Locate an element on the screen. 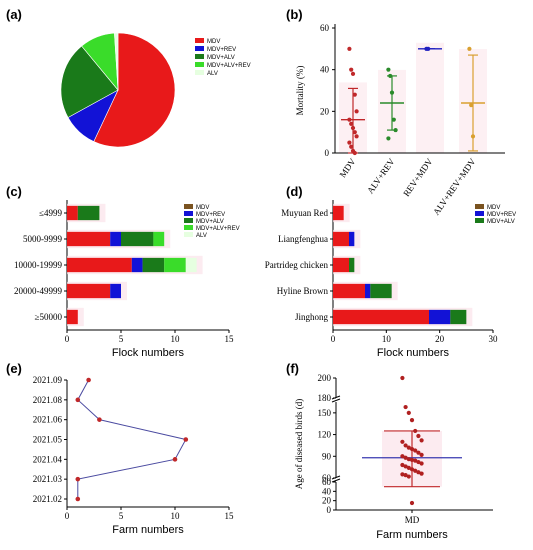 This screenshot has height=550, width=533. y-tick-label: 120 is located at coordinates (325, 435).